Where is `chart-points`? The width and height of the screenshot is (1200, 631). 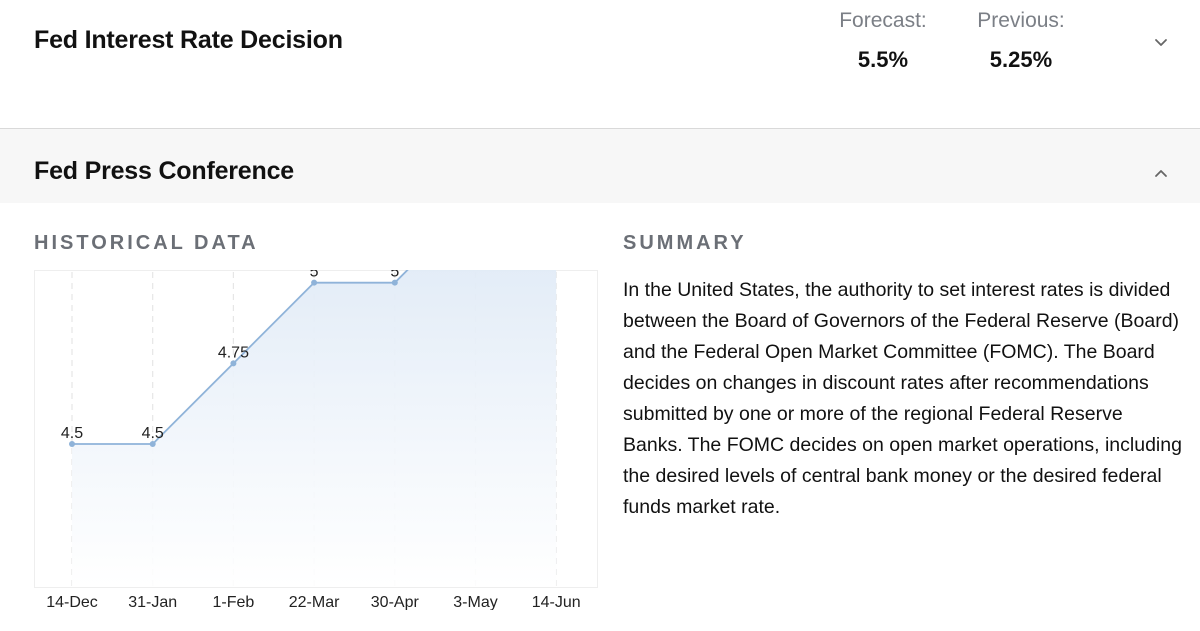 chart-points is located at coordinates (233, 363).